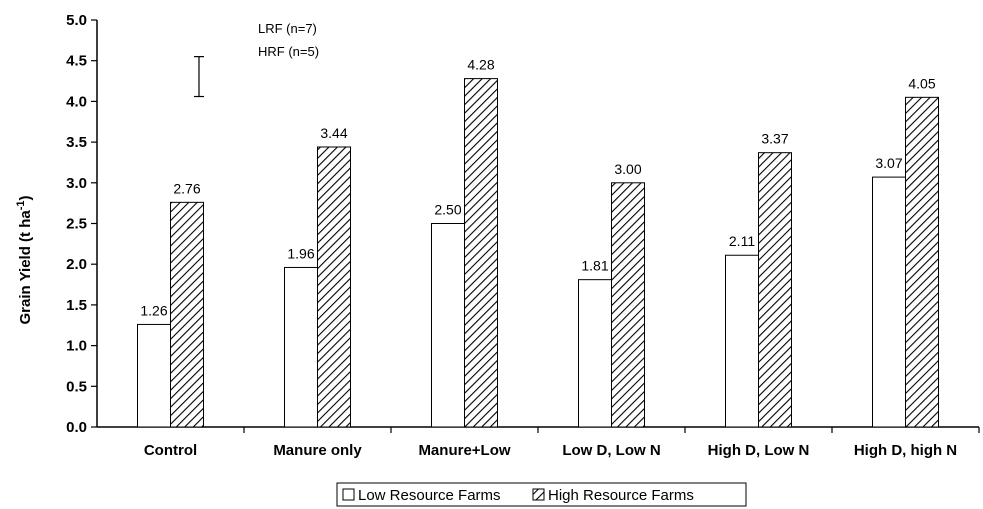  What do you see at coordinates (76, 20) in the screenshot?
I see `y-tick-label: 5.0` at bounding box center [76, 20].